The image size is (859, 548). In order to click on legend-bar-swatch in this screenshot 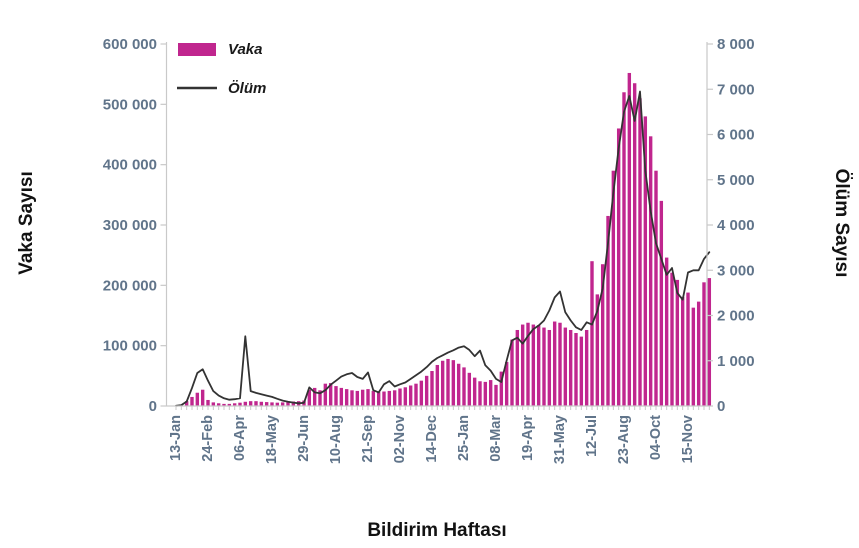, I will do `click(197, 49)`.